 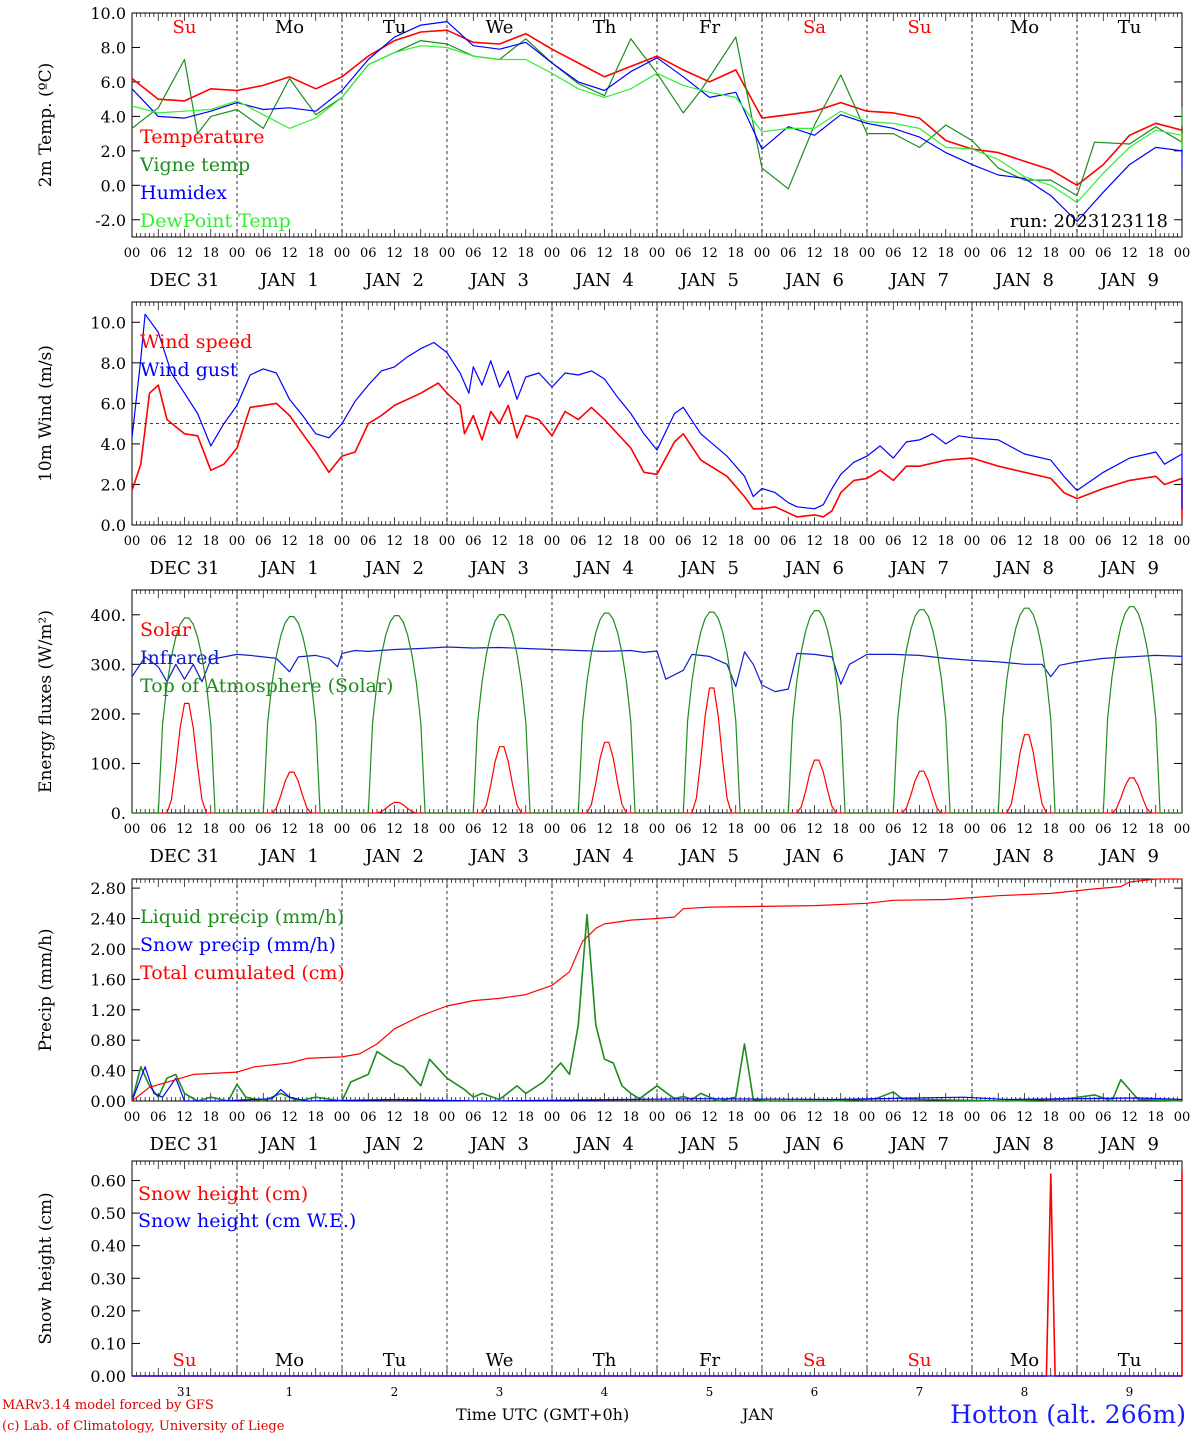 I want to click on date-label: JAN 7, so click(x=918, y=1144).